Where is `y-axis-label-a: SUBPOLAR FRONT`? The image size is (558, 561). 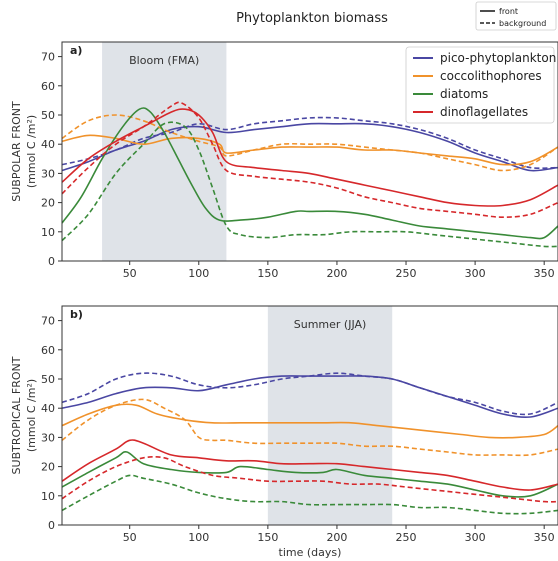
y-axis-label-a: SUBPOLAR FRONT is located at coordinates (16, 151).